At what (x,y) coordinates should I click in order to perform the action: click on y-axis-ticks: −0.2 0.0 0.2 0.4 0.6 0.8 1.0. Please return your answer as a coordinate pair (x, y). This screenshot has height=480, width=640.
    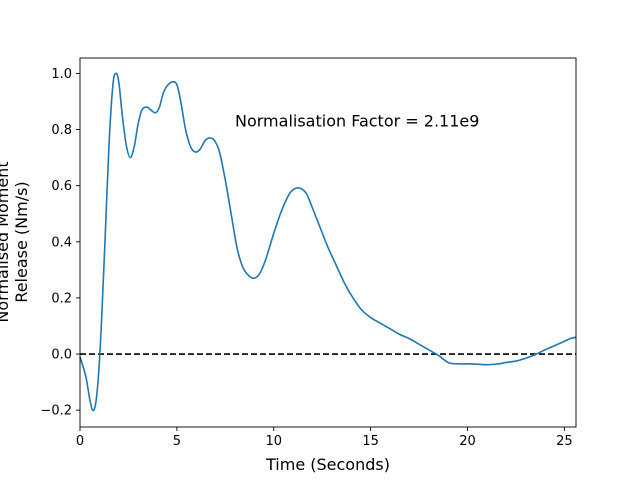
    Looking at the image, I should click on (60, 243).